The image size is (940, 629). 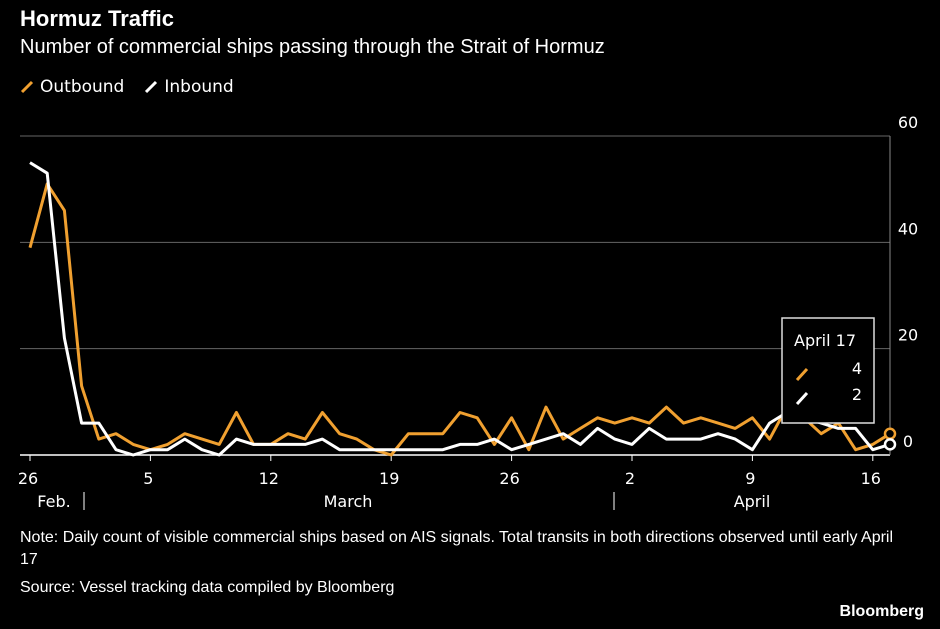 What do you see at coordinates (151, 87) in the screenshot?
I see `inbound-swatch-icon` at bounding box center [151, 87].